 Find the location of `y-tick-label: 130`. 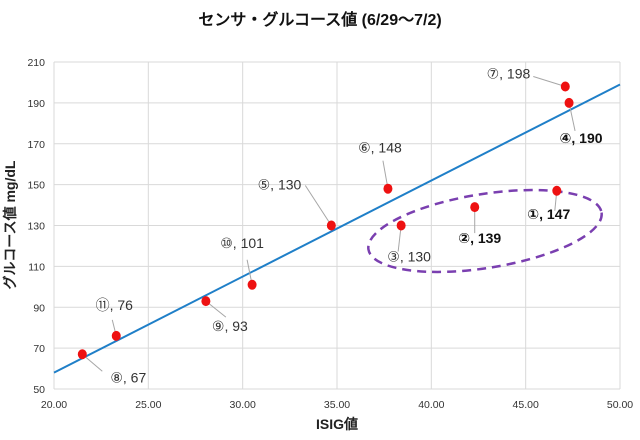

y-tick-label: 130 is located at coordinates (36, 227).